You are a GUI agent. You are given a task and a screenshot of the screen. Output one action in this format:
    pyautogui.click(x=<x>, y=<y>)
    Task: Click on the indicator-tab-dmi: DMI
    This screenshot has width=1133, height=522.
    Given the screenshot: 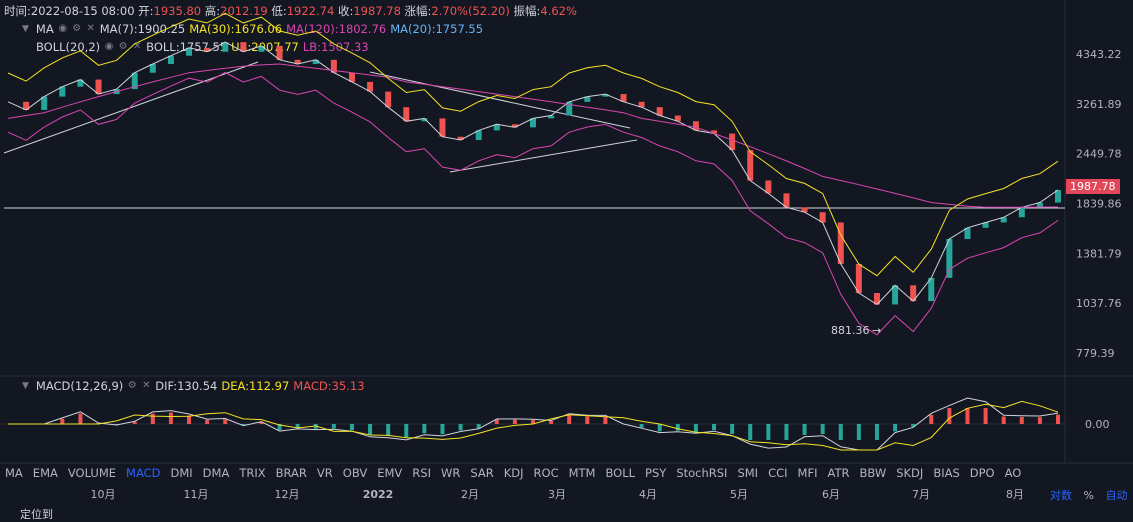 What is the action you would take?
    pyautogui.click(x=181, y=473)
    